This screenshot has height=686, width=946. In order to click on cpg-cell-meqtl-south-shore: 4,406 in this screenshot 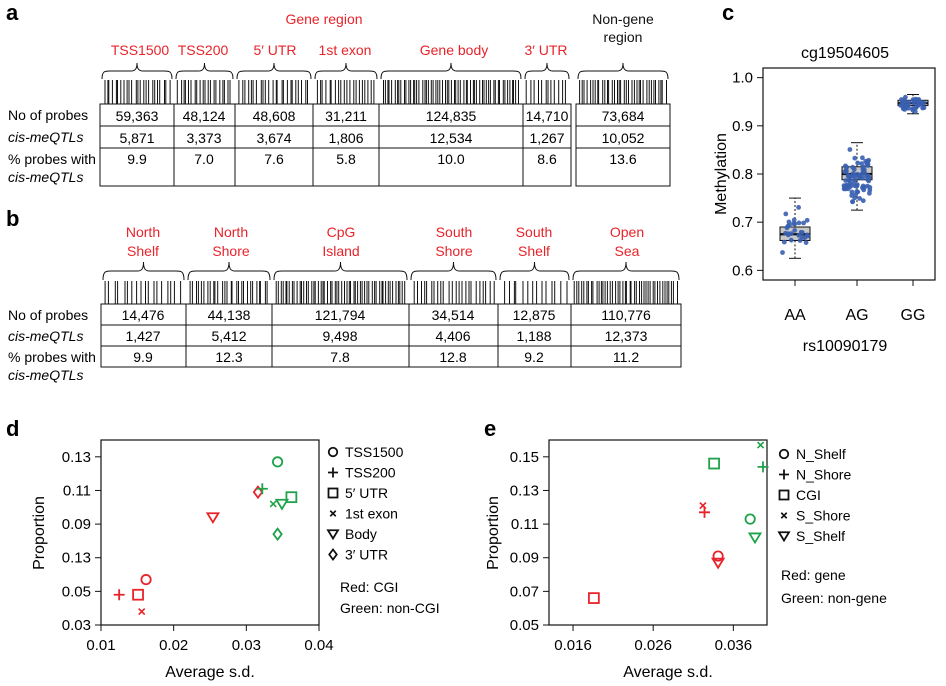, I will do `click(452, 336)`.